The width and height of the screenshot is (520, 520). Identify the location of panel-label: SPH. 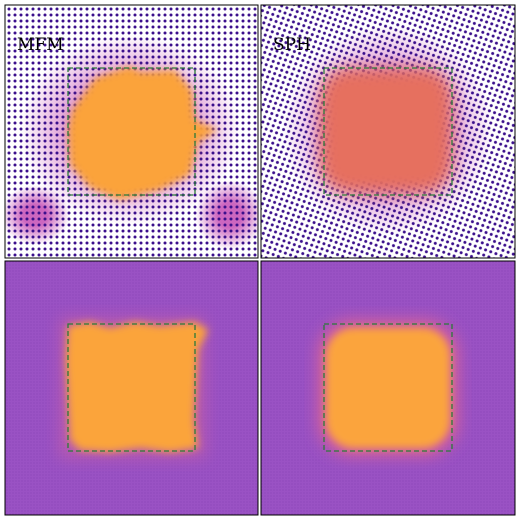
(292, 45).